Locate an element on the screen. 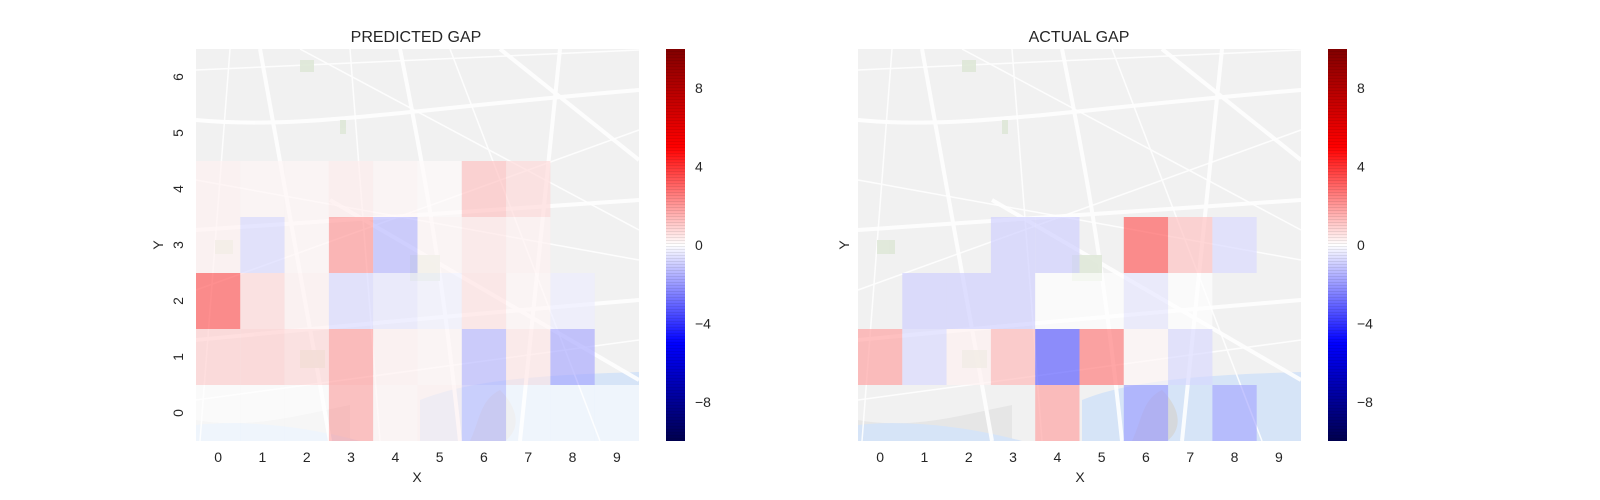  y-tick-label: 2 is located at coordinates (178, 301).